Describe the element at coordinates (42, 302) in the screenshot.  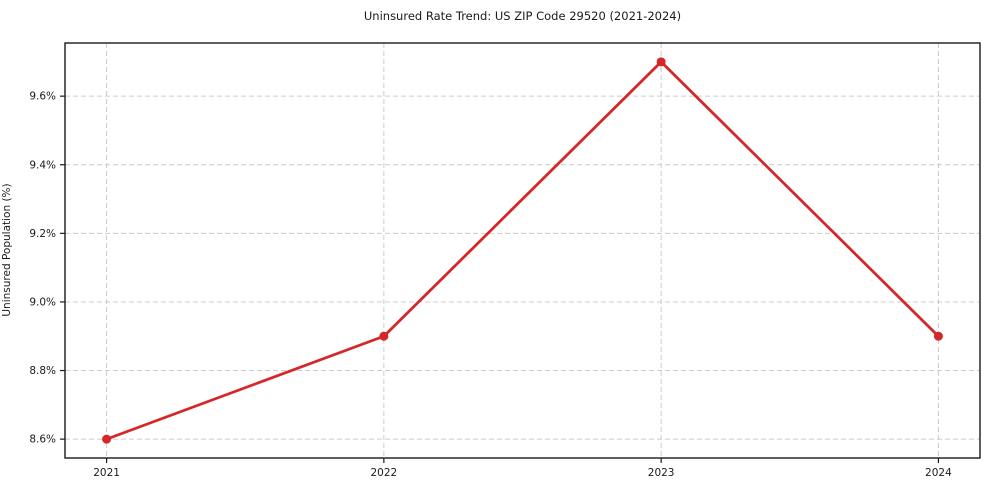
I see `y-tick-label: 9.0%` at that location.